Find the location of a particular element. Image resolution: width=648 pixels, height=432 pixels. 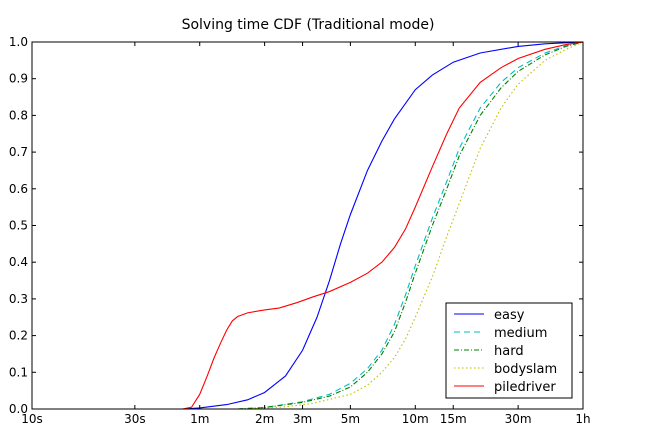

legend-label-medium: medium is located at coordinates (520, 333).